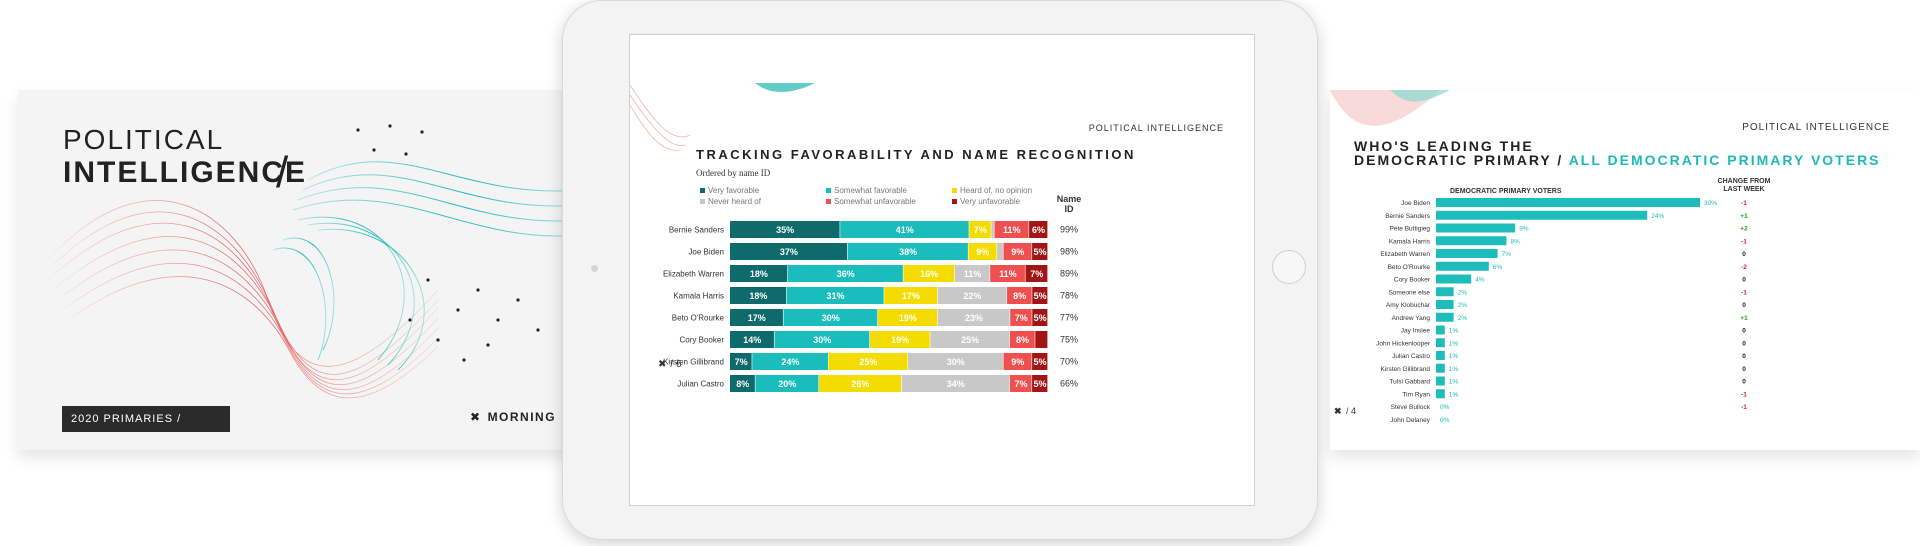  I want to click on category-label: Andrew Yang, so click(1411, 318).